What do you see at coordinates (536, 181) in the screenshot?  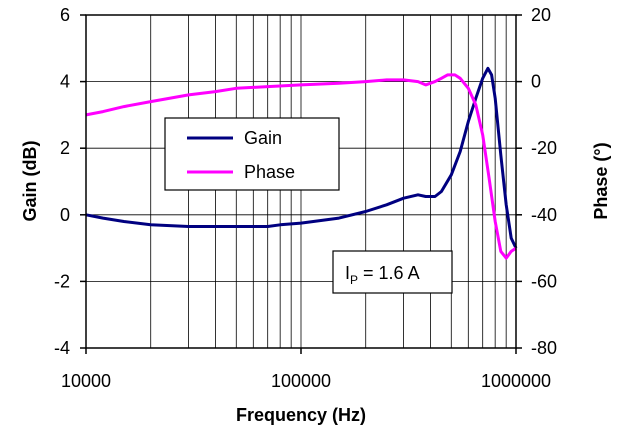 I see `y-right-axis-ticks: 20 0 -20 -40 -60 -80` at bounding box center [536, 181].